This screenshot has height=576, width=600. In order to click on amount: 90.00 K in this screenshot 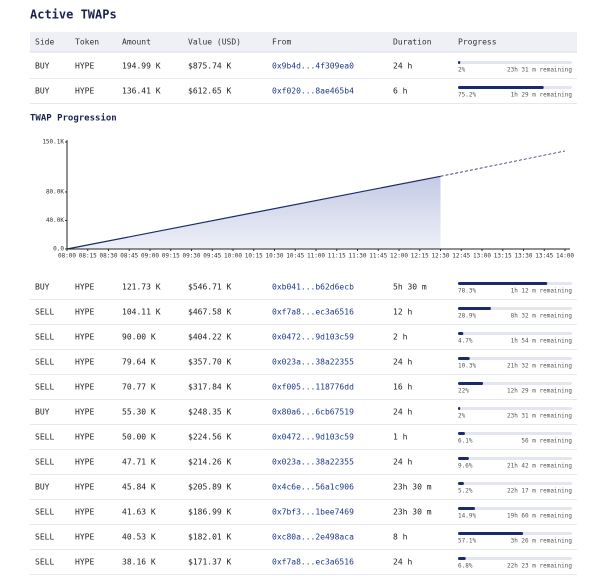, I will do `click(139, 337)`.